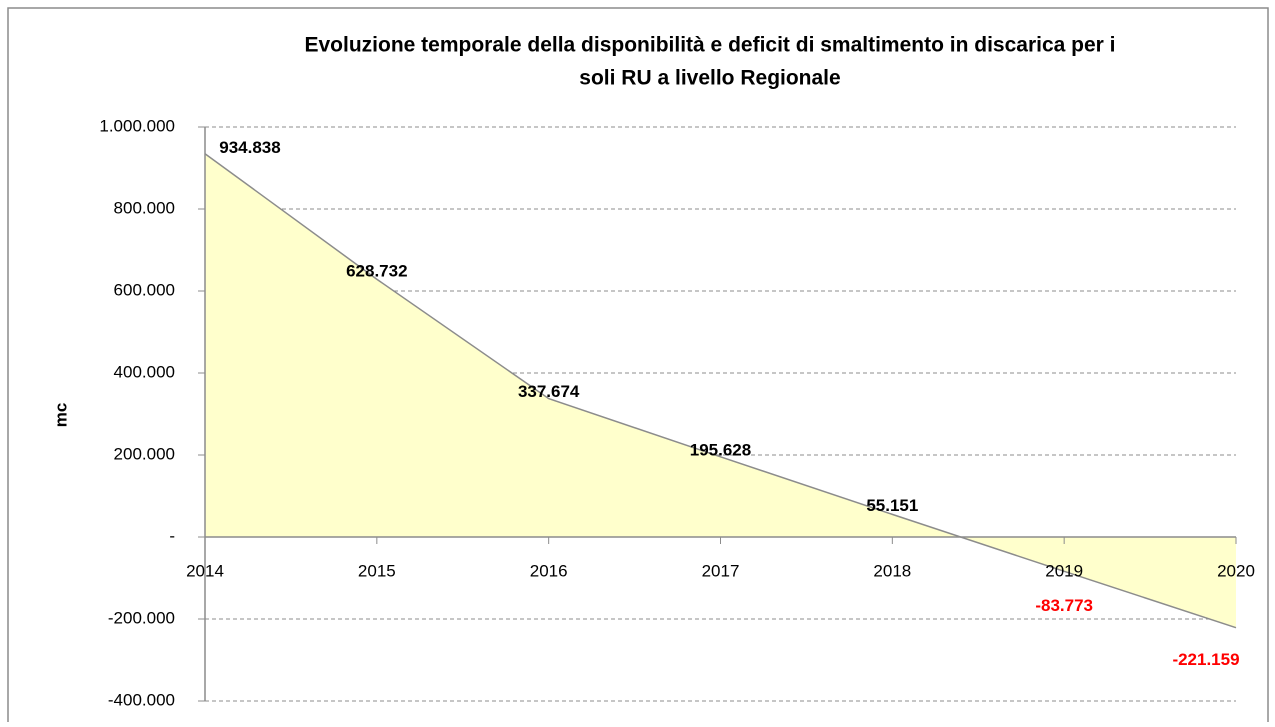  I want to click on y-tick-label: 400.000, so click(144, 371).